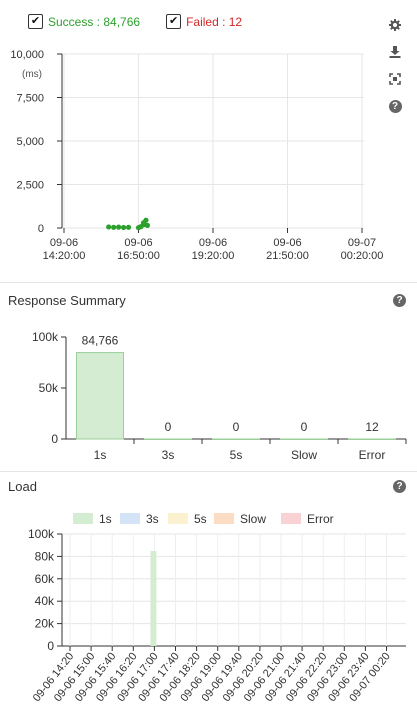 Image resolution: width=417 pixels, height=721 pixels. I want to click on failed-legend-label: Failed : 12, so click(214, 21).